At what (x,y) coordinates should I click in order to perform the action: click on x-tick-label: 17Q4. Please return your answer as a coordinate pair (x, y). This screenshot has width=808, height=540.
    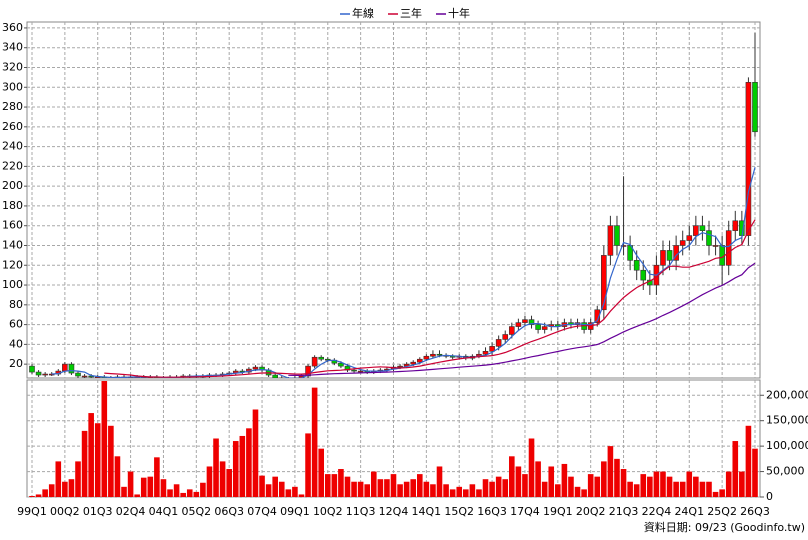
    Looking at the image, I should click on (525, 511).